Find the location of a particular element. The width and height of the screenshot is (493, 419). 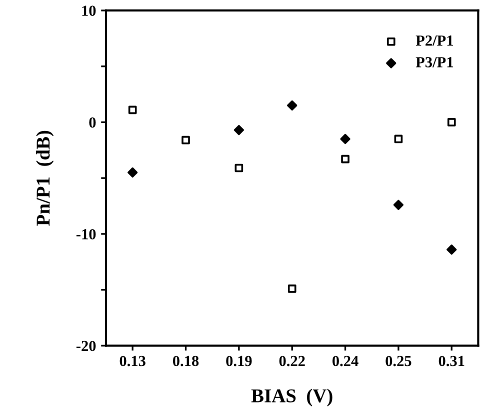

x-axis-title: BIAS (V) is located at coordinates (291, 397).